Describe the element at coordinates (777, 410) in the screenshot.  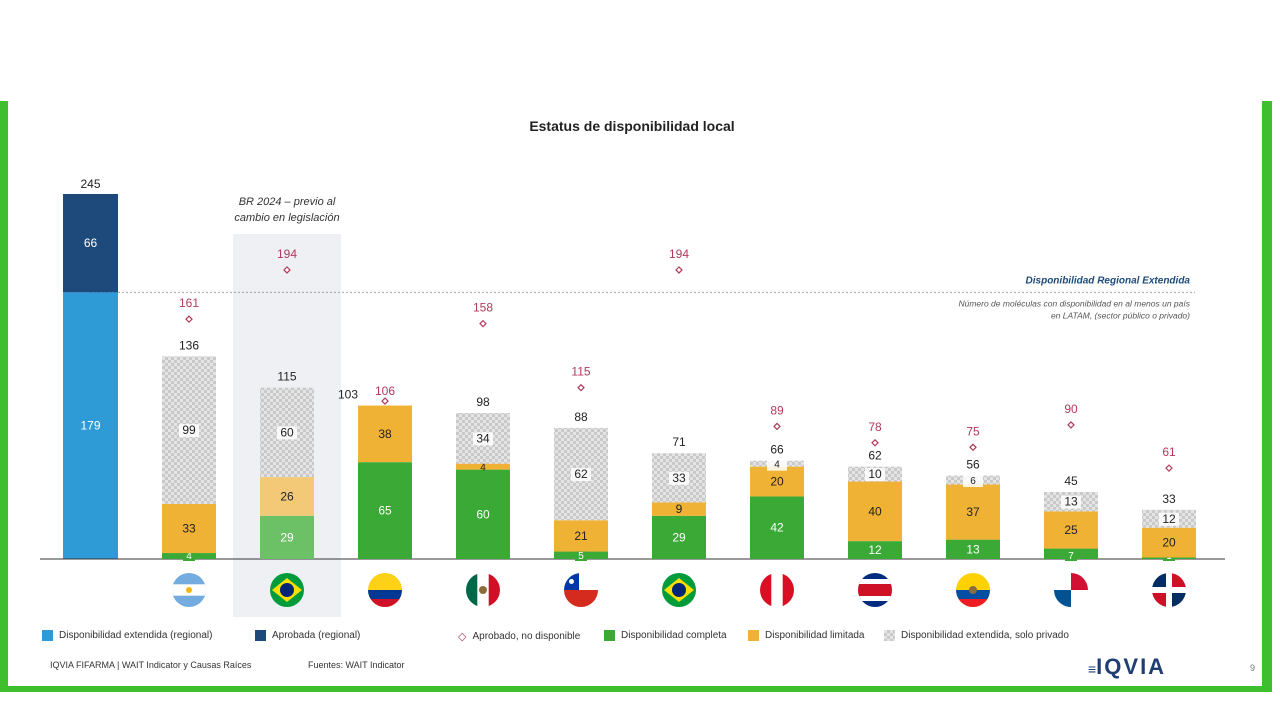
I see `label-aprobado-no-disponible: 89` at that location.